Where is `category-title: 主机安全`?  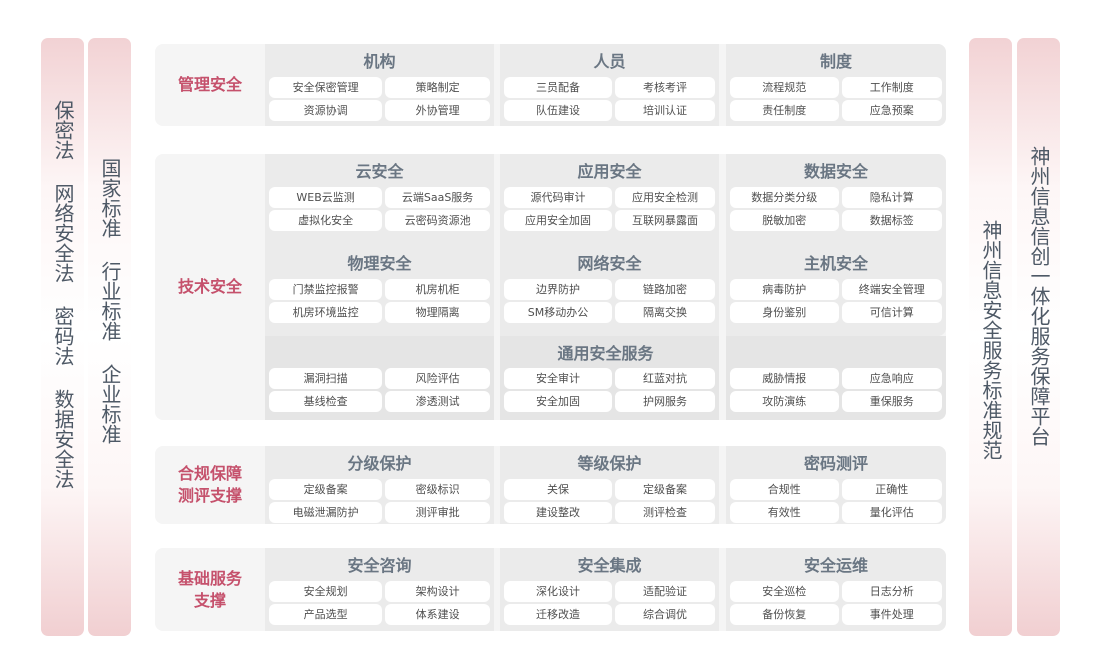 category-title: 主机安全 is located at coordinates (835, 263).